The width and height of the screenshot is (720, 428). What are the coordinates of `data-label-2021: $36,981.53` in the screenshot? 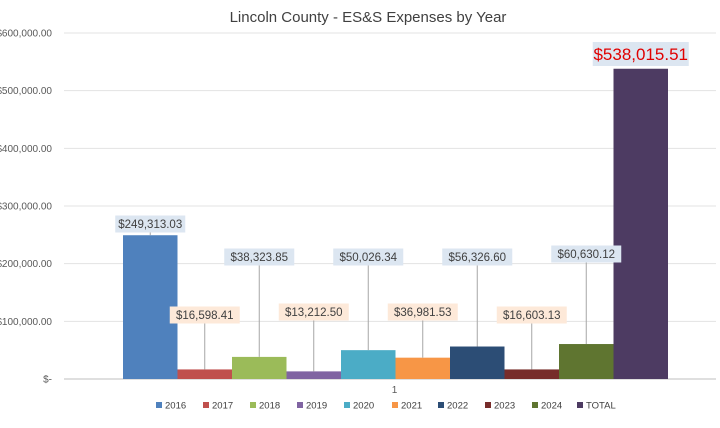 It's located at (423, 313).